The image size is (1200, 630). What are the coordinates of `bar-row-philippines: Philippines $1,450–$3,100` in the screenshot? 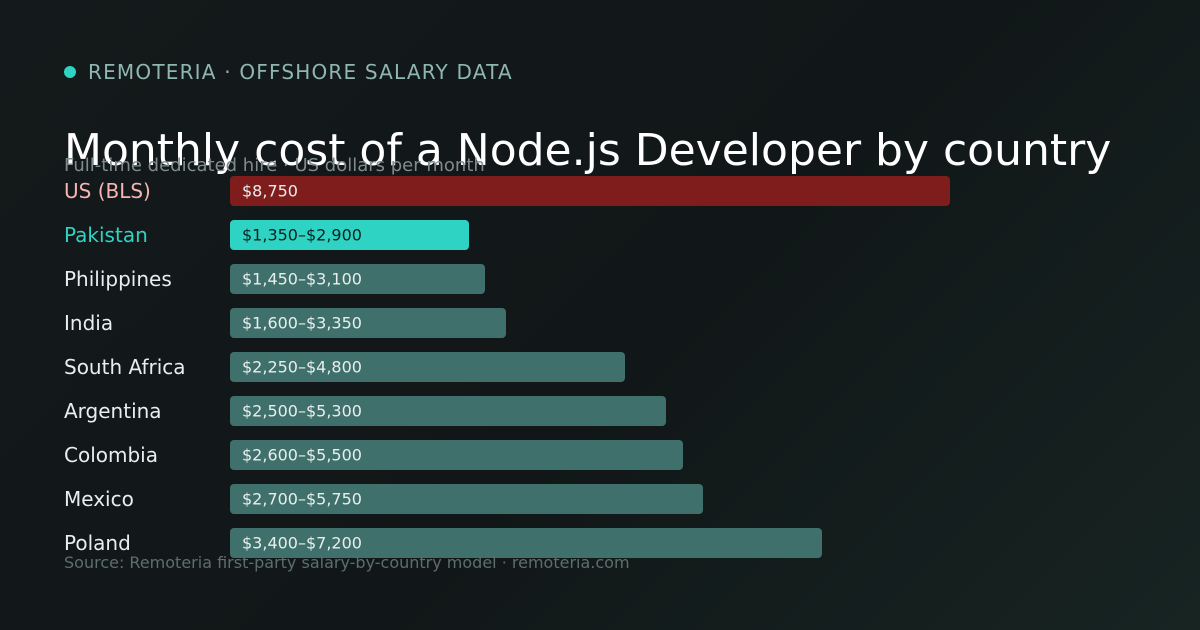 It's located at (274, 279).